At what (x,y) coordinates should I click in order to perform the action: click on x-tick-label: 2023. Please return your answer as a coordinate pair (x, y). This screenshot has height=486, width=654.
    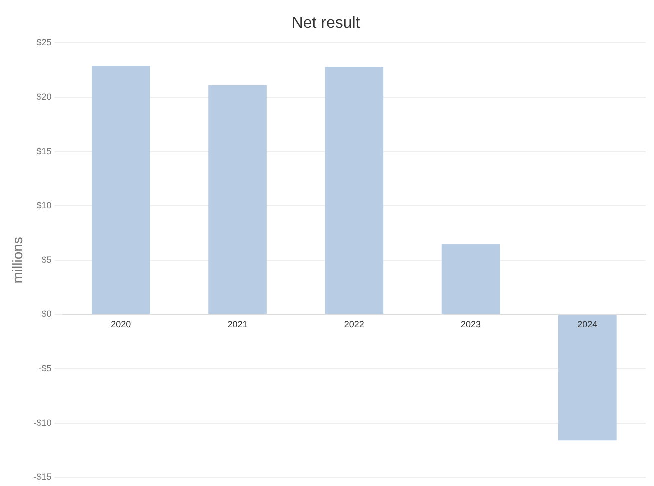
    Looking at the image, I should click on (471, 325).